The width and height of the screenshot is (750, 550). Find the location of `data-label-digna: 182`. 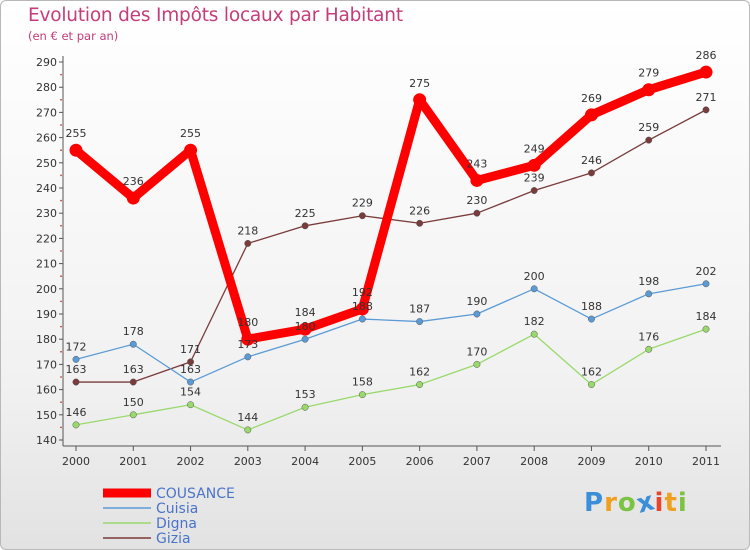

data-label-digna: 182 is located at coordinates (534, 321).